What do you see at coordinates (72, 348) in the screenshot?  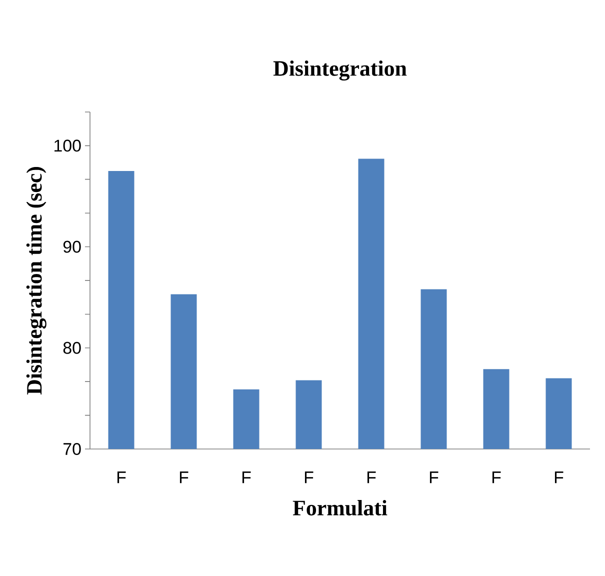 I see `y-tick-label: 80` at bounding box center [72, 348].